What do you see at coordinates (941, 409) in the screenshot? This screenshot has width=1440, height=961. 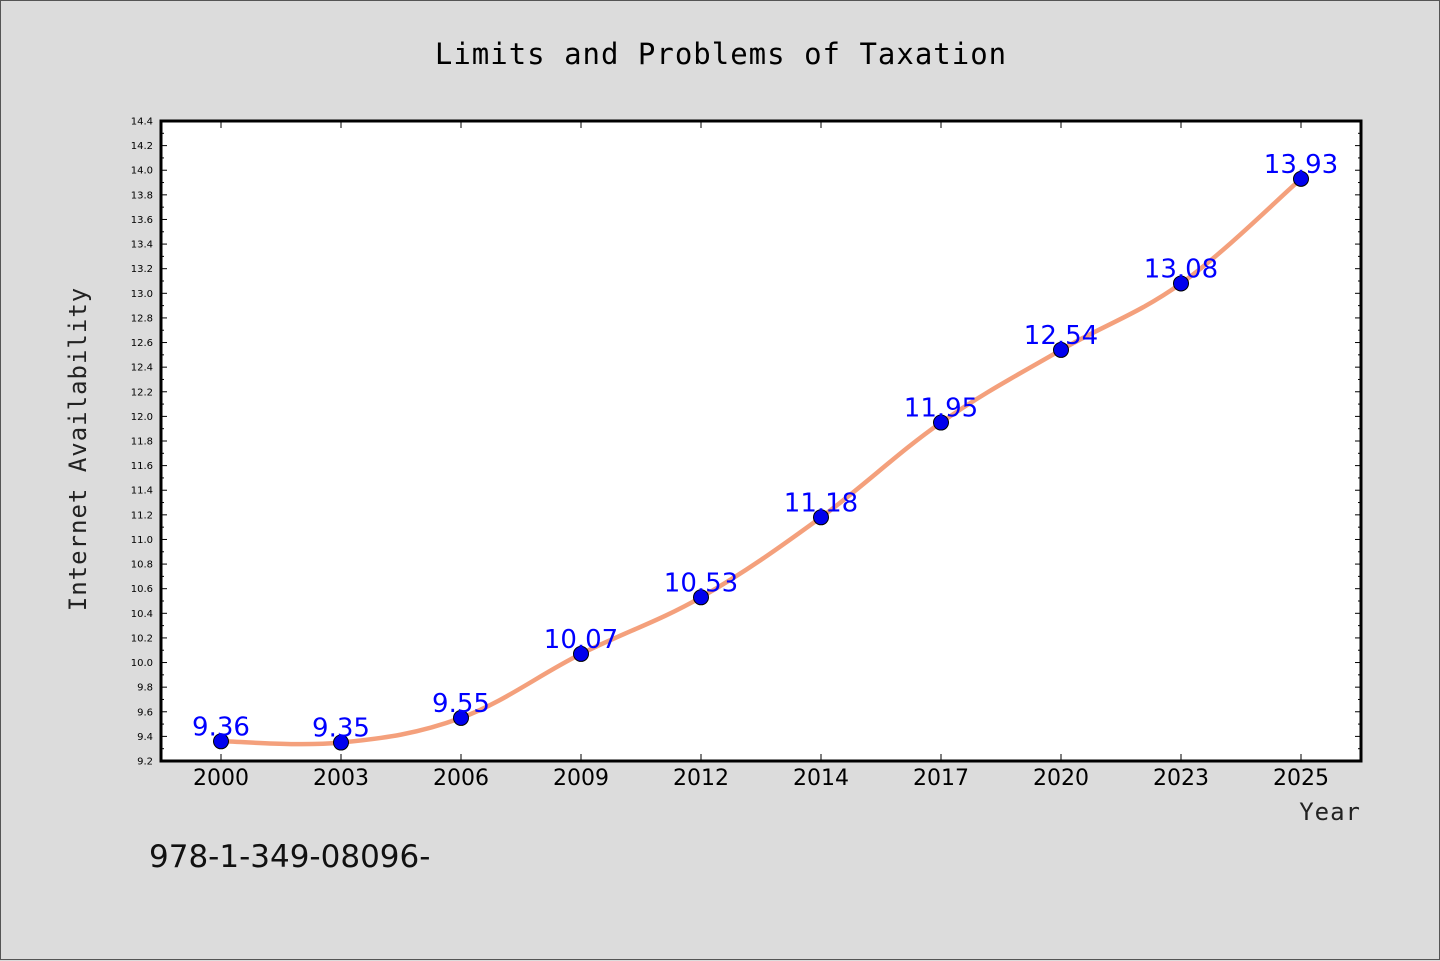 I see `data-label: 11.95` at bounding box center [941, 409].